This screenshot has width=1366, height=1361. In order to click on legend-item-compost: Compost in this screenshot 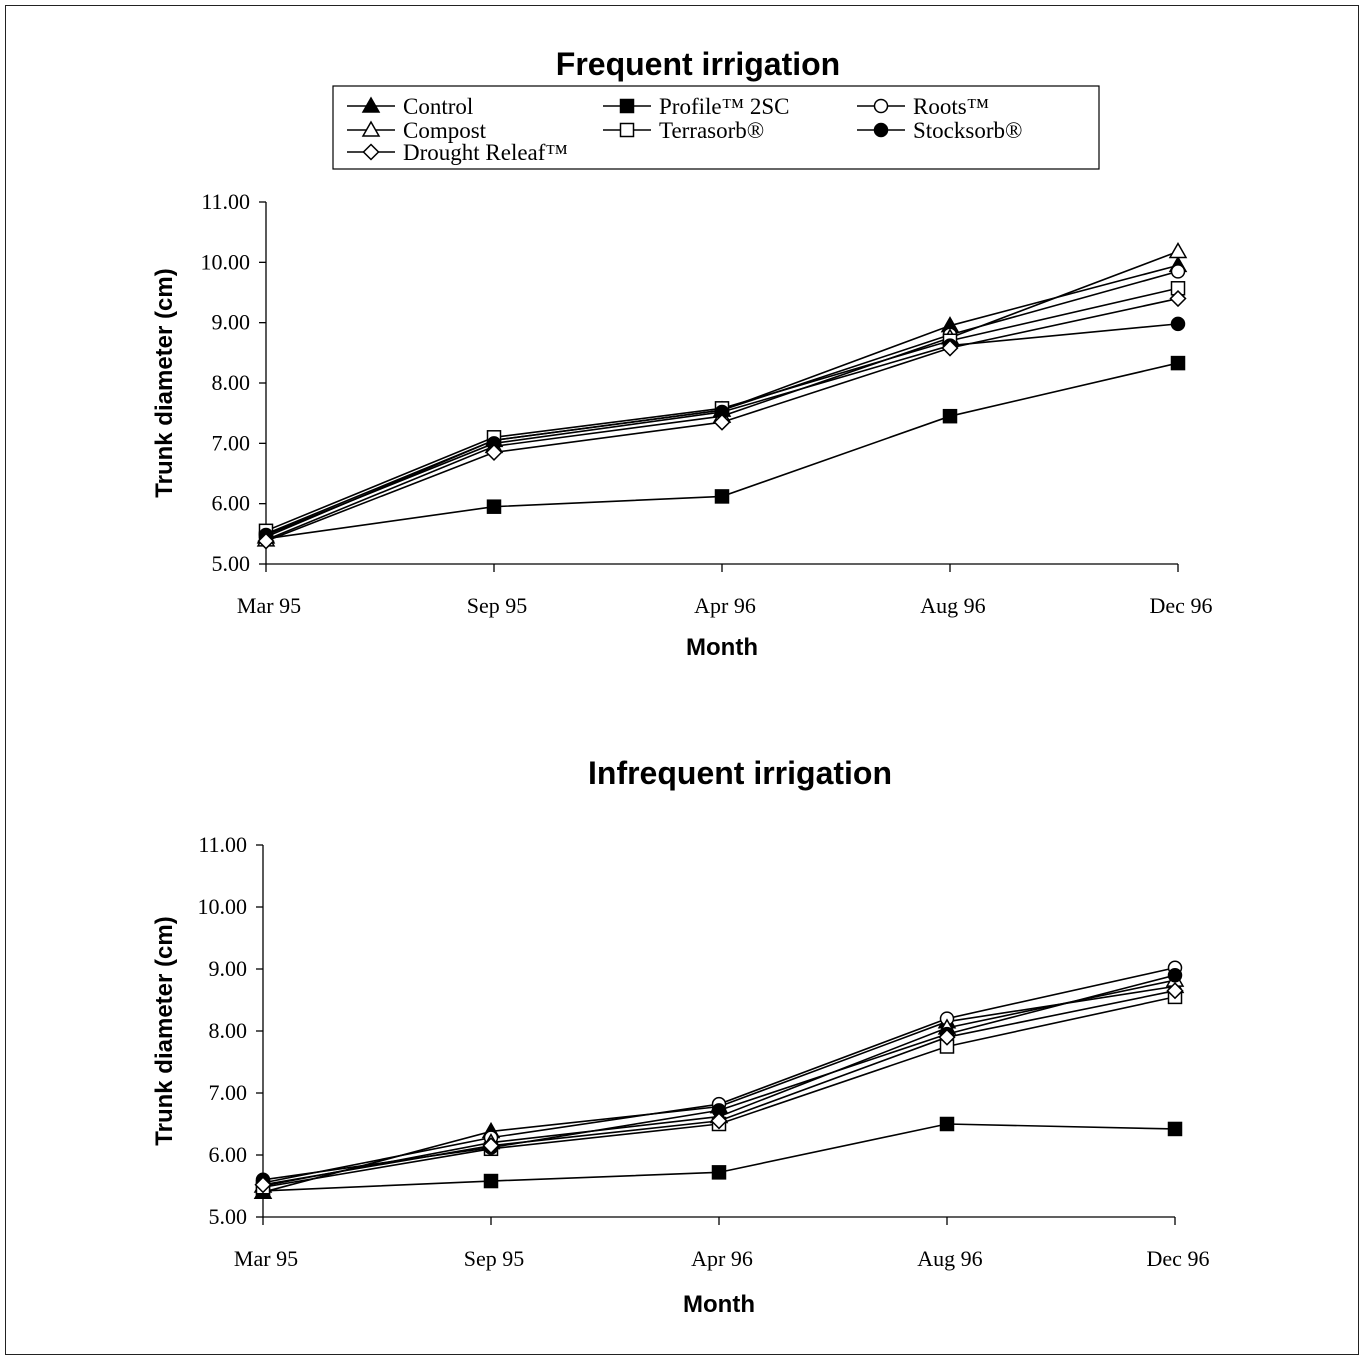, I will do `click(417, 130)`.